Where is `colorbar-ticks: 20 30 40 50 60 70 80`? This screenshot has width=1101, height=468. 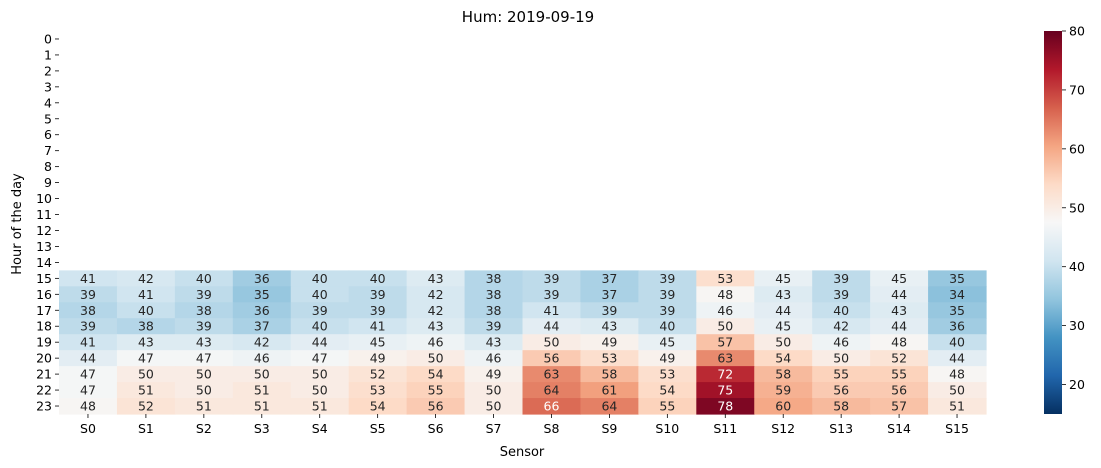 colorbar-ticks: 20 30 40 50 60 70 80 is located at coordinates (1073, 208).